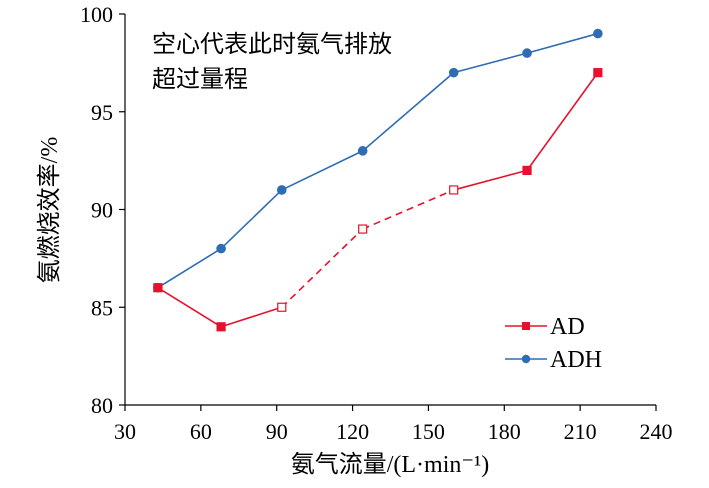 This screenshot has height=488, width=709. I want to click on legend-ad-label: AD, so click(567, 327).